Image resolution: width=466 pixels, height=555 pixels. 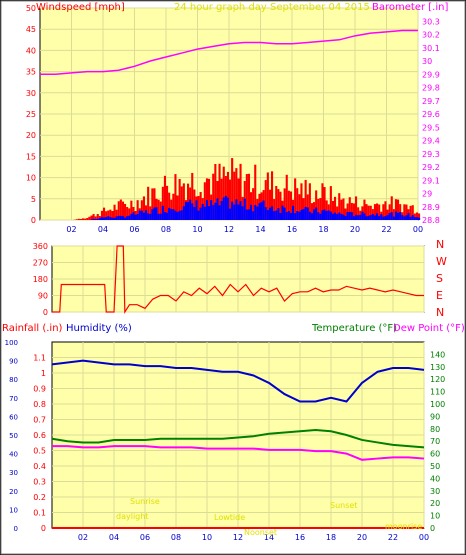 I want to click on barometer-axis-label: Barometer [.in], so click(x=410, y=7).